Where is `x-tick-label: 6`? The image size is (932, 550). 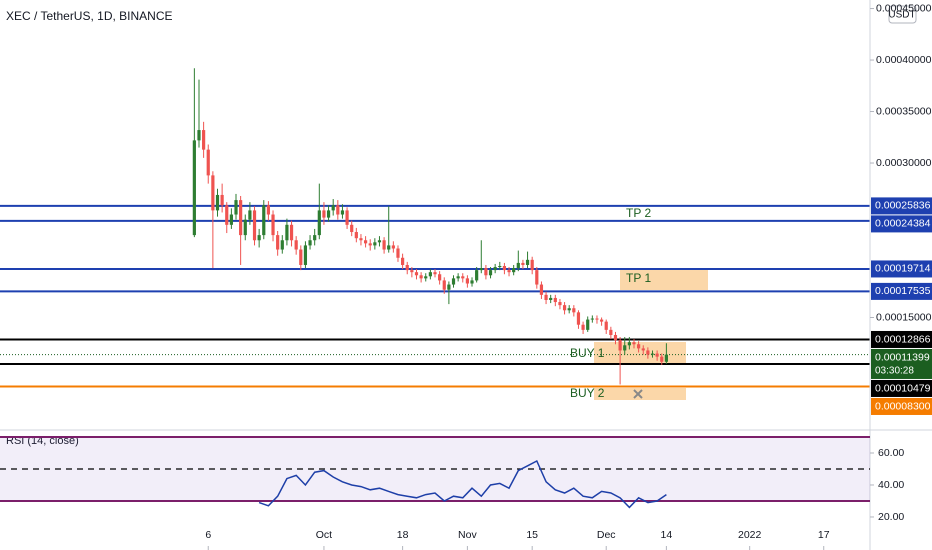 x-tick-label: 6 is located at coordinates (208, 535).